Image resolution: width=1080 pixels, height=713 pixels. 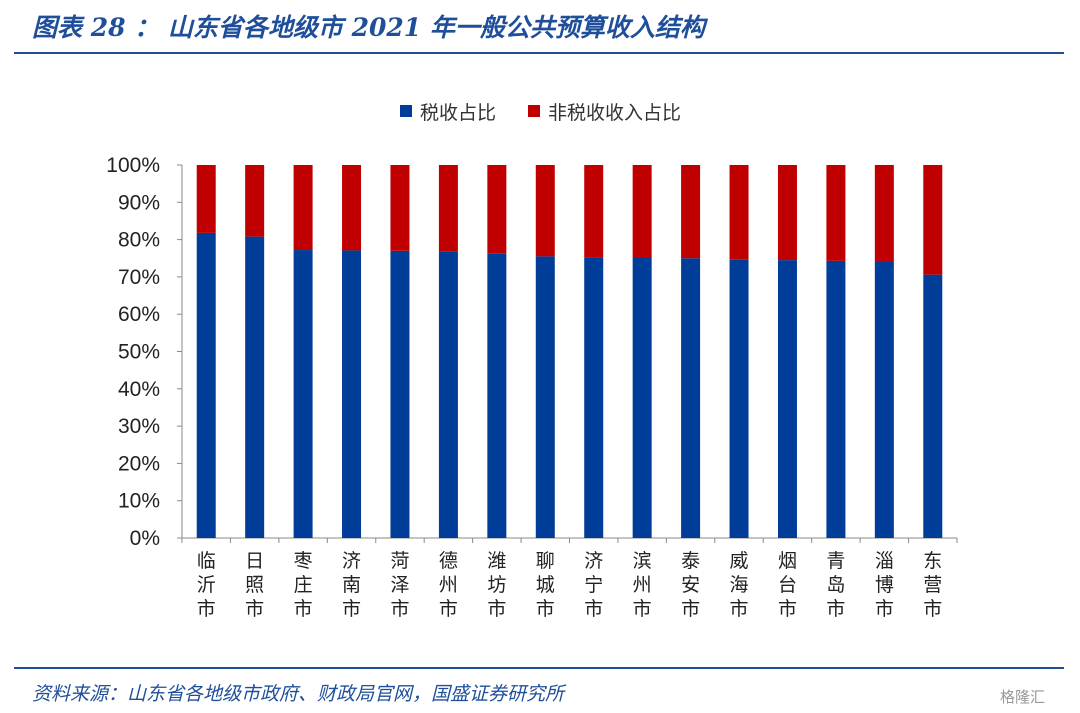 I want to click on chart-title: 图表 28 ： 山东省各地级市 2021 年一般公共预算收入结构, so click(x=368, y=27).